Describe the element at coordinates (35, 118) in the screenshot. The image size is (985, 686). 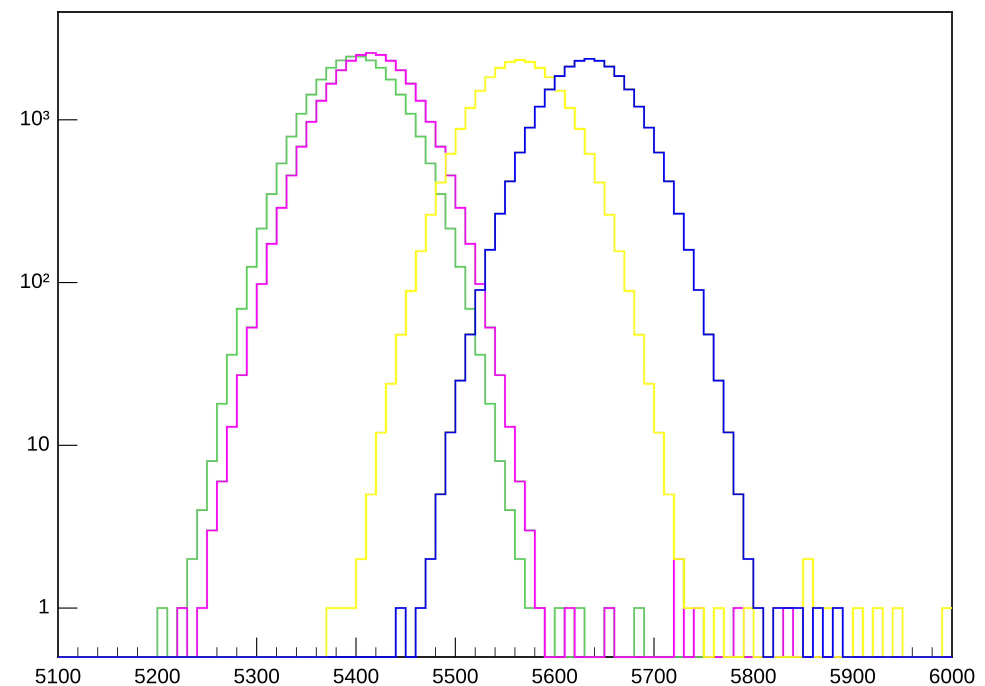
I see `y-tick-label: 10³` at that location.